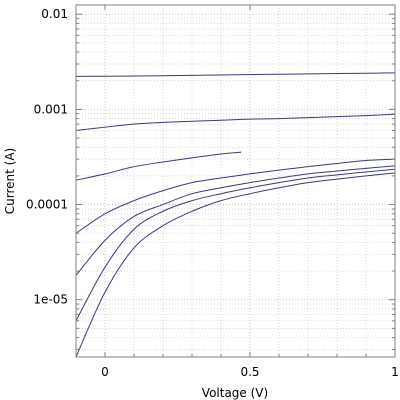  I want to click on x-axis-label: Voltage (V), so click(235, 393).